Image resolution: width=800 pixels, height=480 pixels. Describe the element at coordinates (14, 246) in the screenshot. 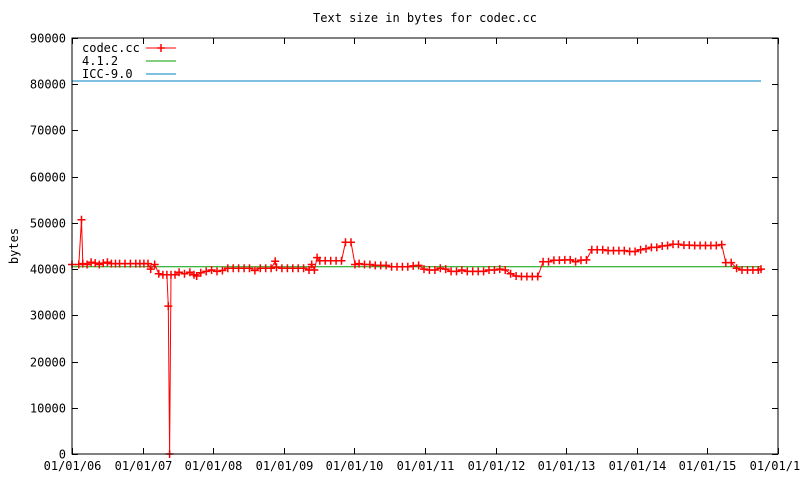

I see `y-axis-label: bytes` at that location.